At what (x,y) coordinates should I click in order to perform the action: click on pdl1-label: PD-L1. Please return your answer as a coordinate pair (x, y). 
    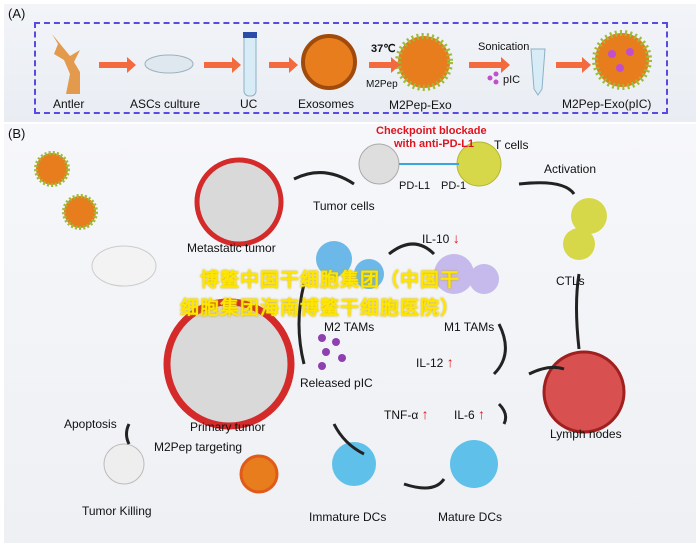
    Looking at the image, I should click on (415, 186).